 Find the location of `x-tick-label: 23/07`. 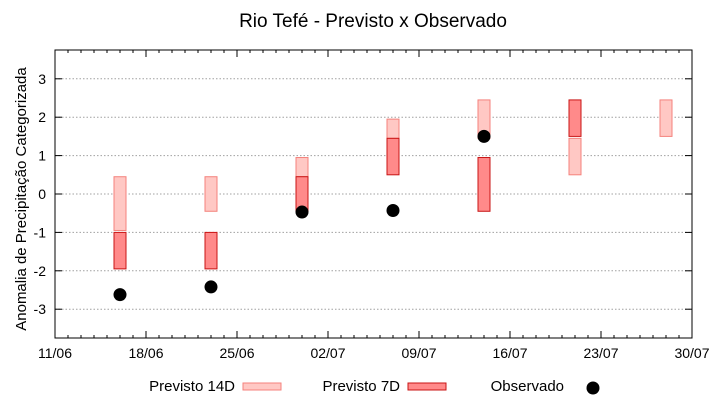

x-tick-label: 23/07 is located at coordinates (600, 353).